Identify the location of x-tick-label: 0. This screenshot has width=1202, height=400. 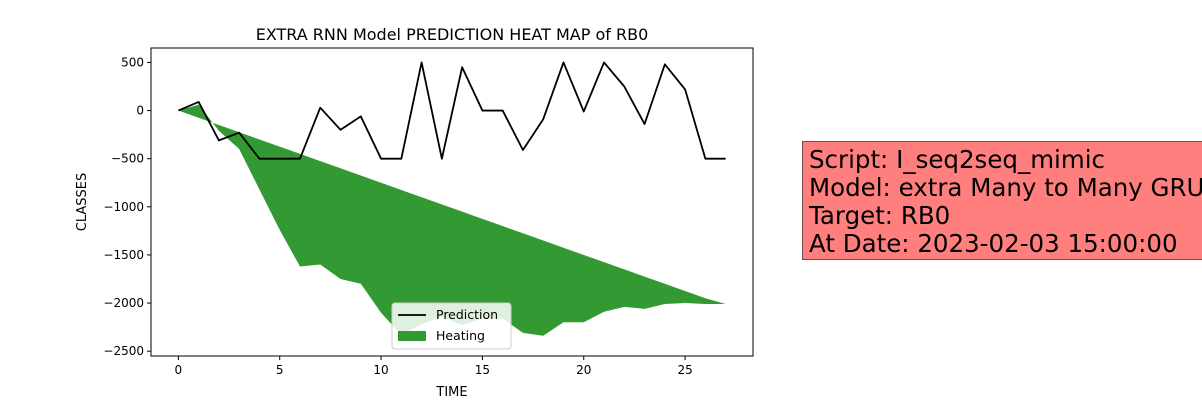
(179, 370).